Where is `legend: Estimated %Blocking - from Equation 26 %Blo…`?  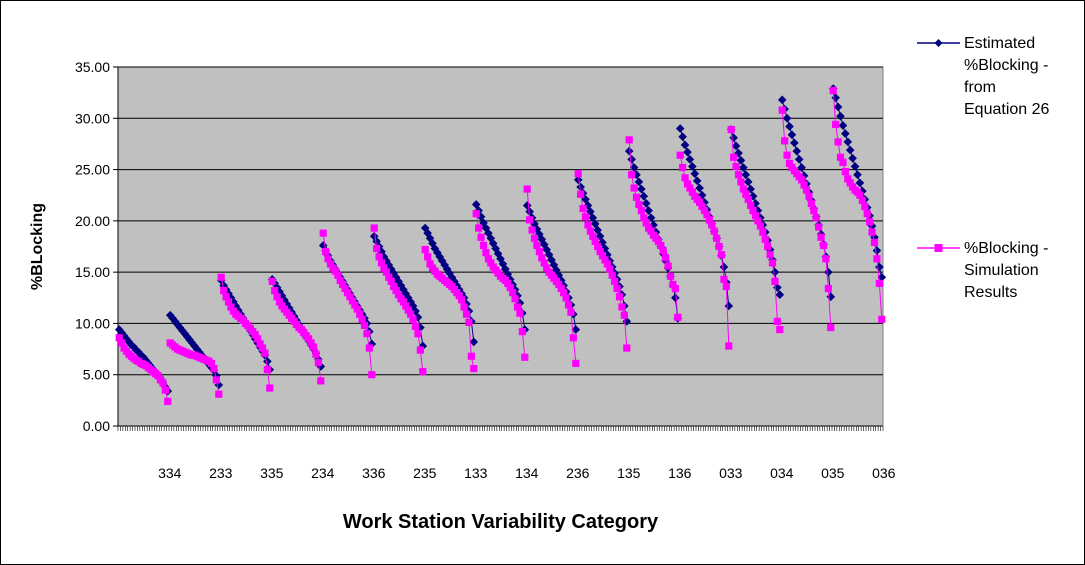
legend: Estimated %Blocking - from Equation 26 %Blo… is located at coordinates (983, 168).